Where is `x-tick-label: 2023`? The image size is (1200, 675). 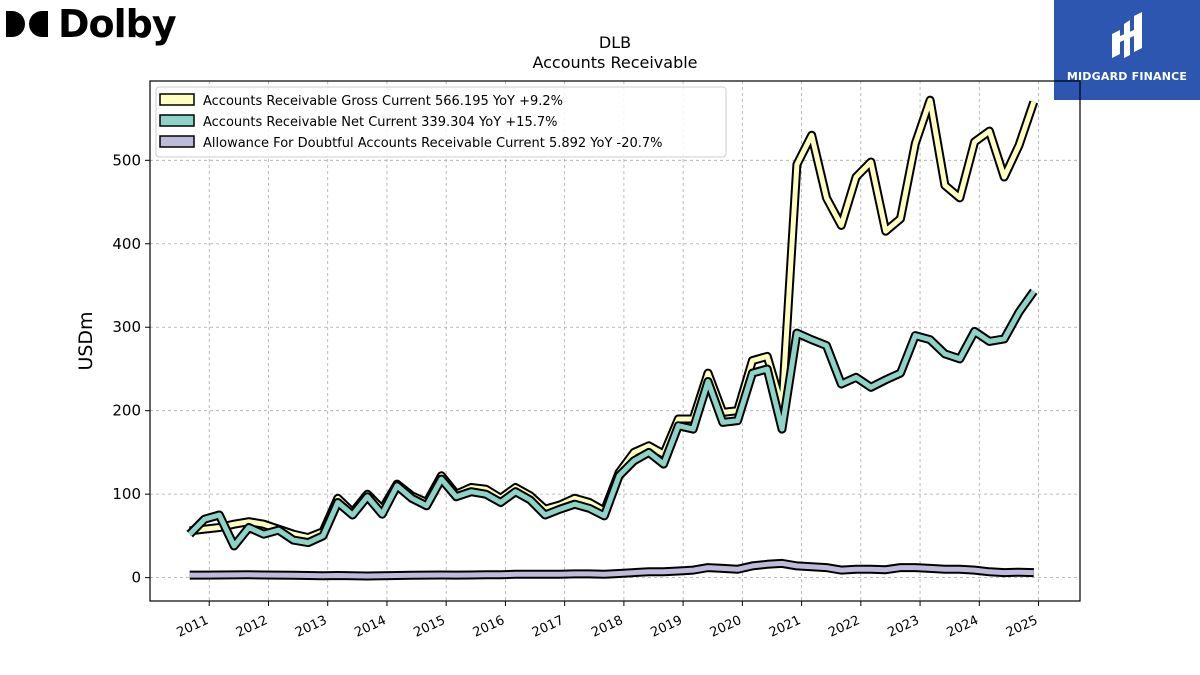 x-tick-label: 2023 is located at coordinates (903, 627).